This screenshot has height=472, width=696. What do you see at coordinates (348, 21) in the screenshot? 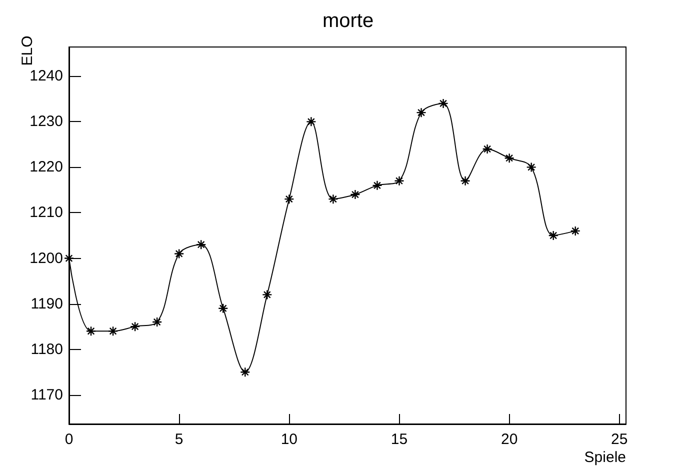
I see `chart-title: morte` at bounding box center [348, 21].